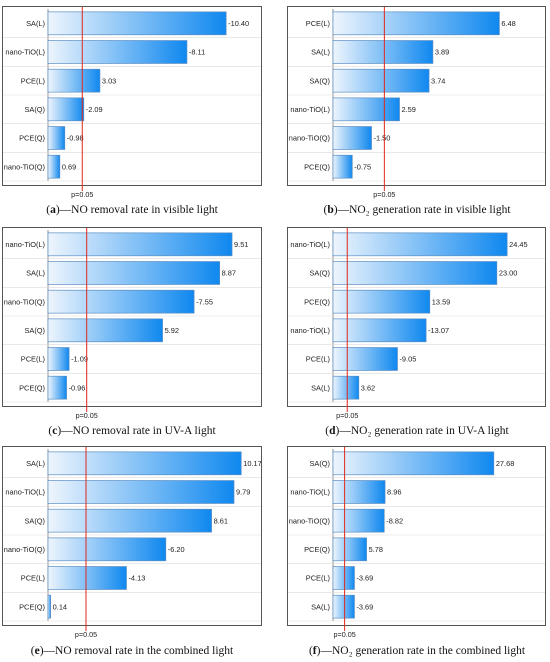 Image resolution: width=550 pixels, height=662 pixels. Describe the element at coordinates (394, 520) in the screenshot. I see `data-label: -8.82` at that location.